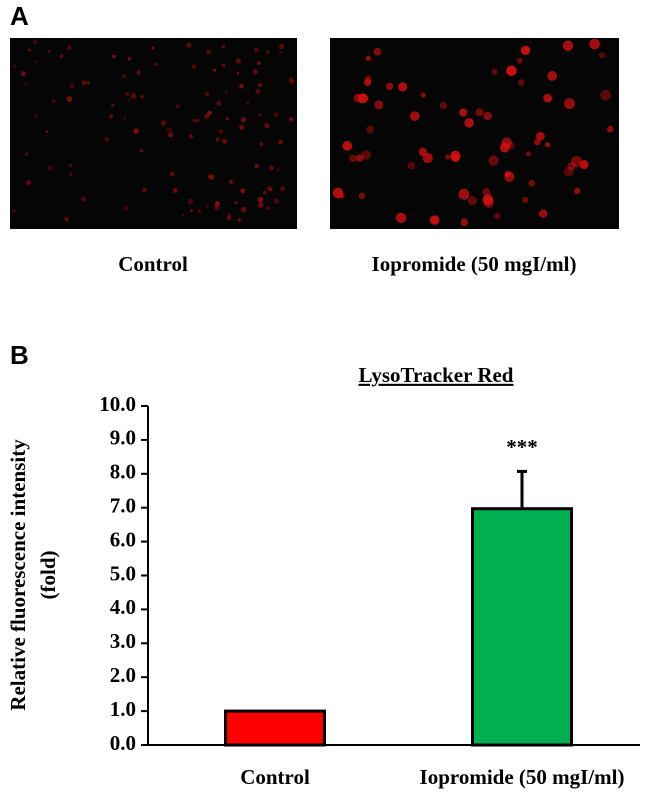 The width and height of the screenshot is (657, 796). What do you see at coordinates (33, 575) in the screenshot?
I see `y-axis-title: Relative fluorescence intensity (fold)` at bounding box center [33, 575].